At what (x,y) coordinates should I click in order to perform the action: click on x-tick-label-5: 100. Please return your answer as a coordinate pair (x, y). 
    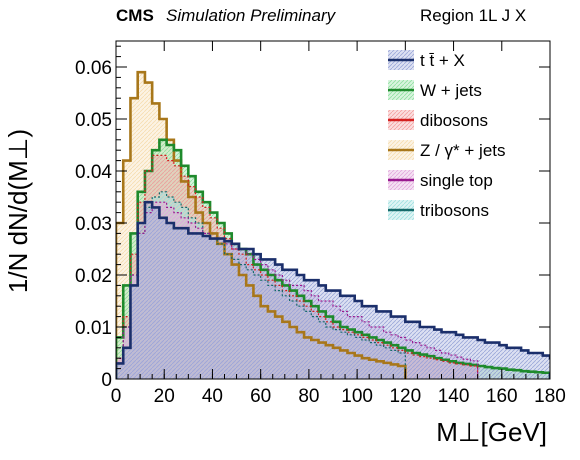
    Looking at the image, I should click on (357, 396).